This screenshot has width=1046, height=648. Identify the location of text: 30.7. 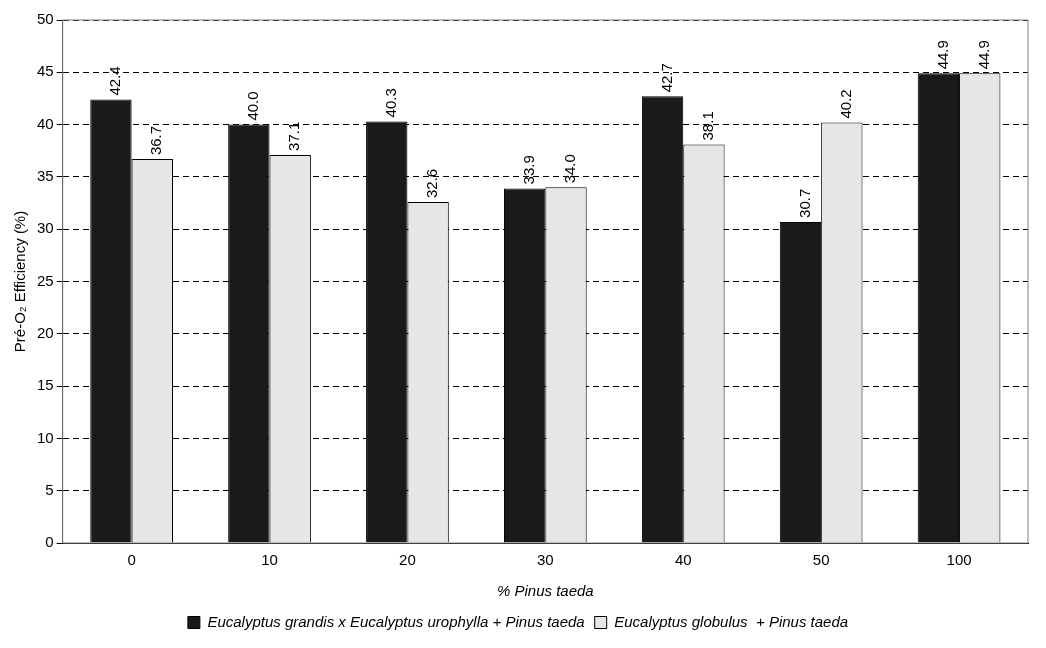
(804, 203).